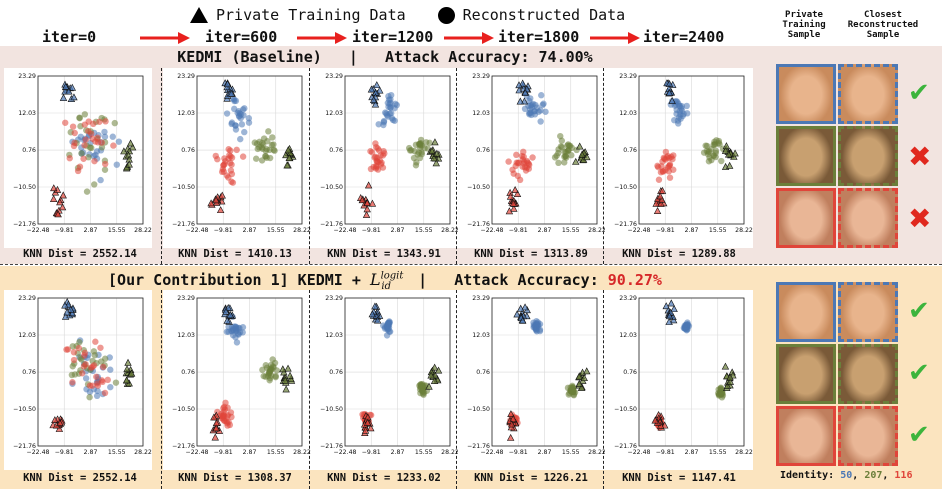 The height and width of the screenshot is (489, 942). What do you see at coordinates (423, 15) in the screenshot?
I see `figure-legend: Private Training Data Reconstructed Data` at bounding box center [423, 15].